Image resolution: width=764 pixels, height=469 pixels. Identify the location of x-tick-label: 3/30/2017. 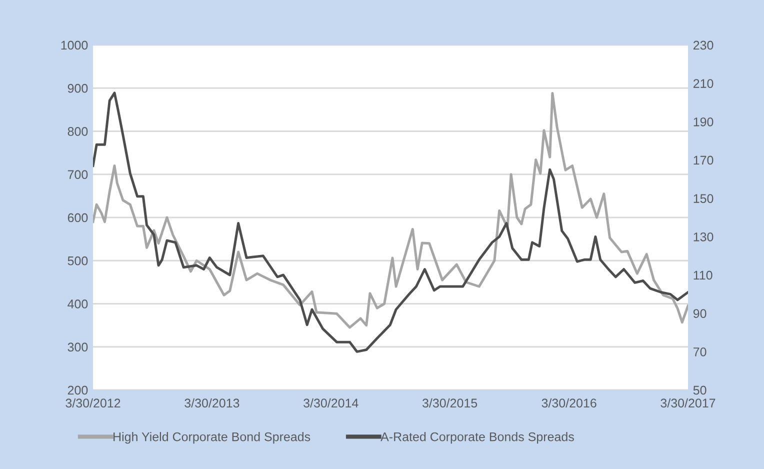
(688, 403).